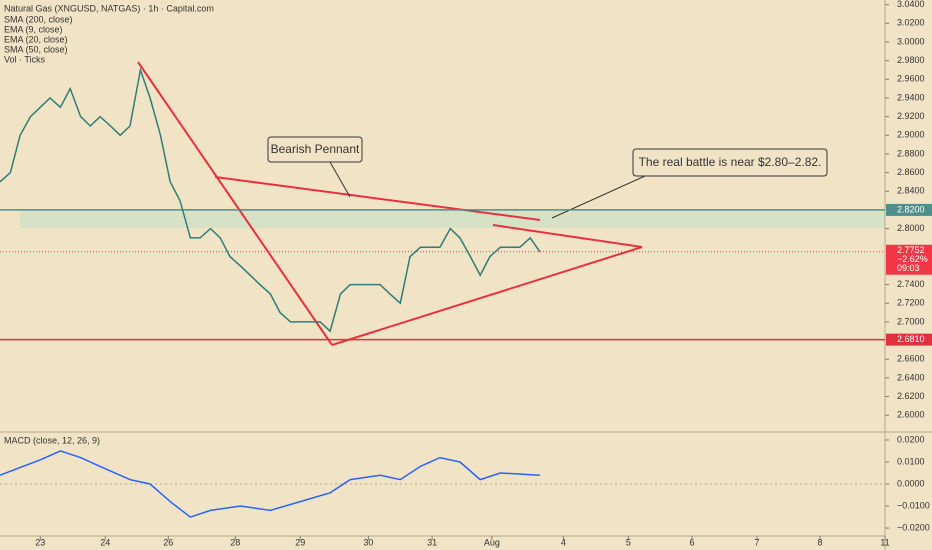 The height and width of the screenshot is (550, 932). Describe the element at coordinates (911, 359) in the screenshot. I see `y-tick-label: 2.6600` at that location.